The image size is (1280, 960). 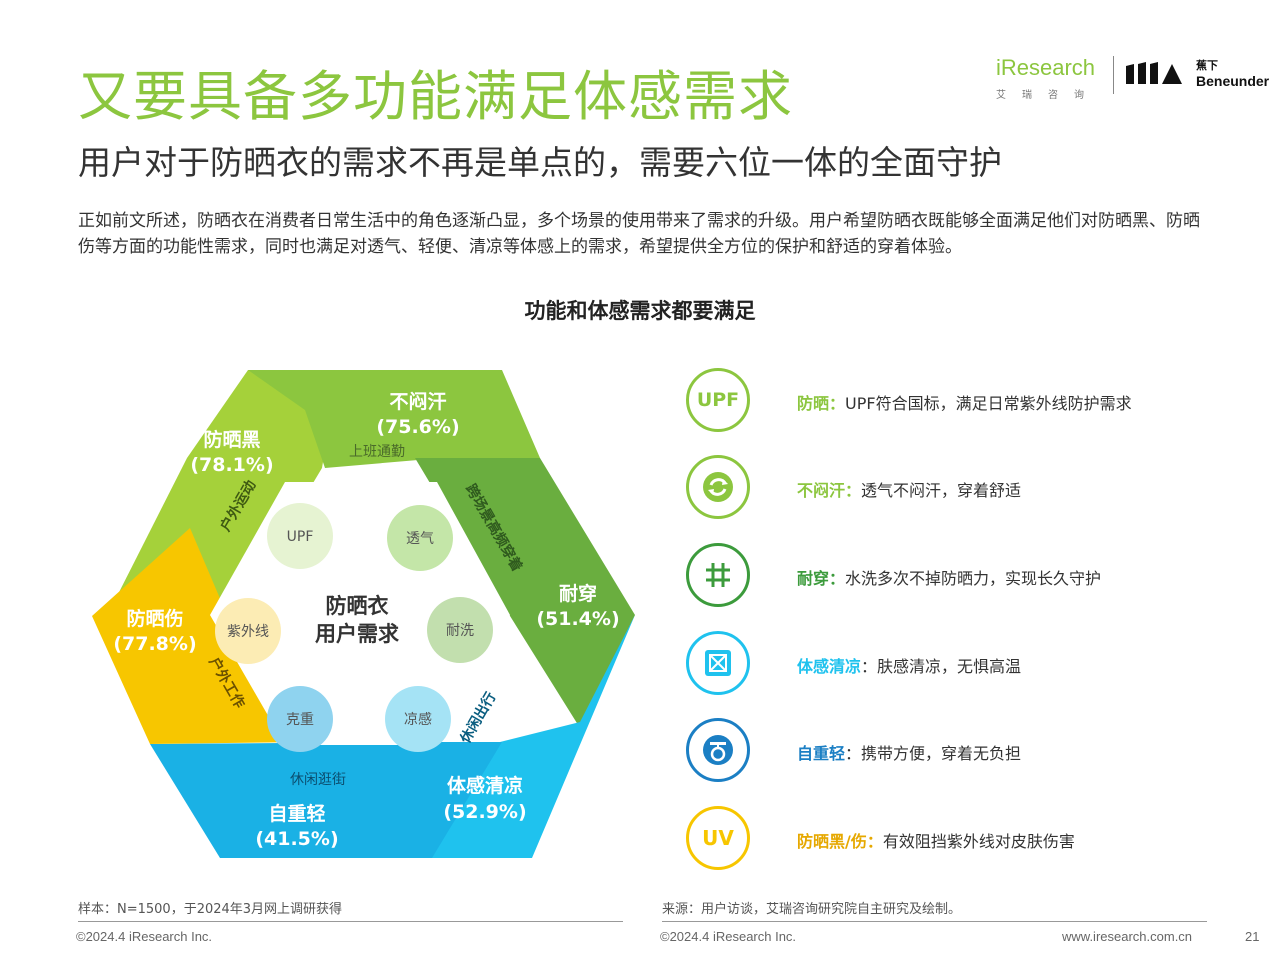 I want to click on svg-text: 克重, so click(x=300, y=720).